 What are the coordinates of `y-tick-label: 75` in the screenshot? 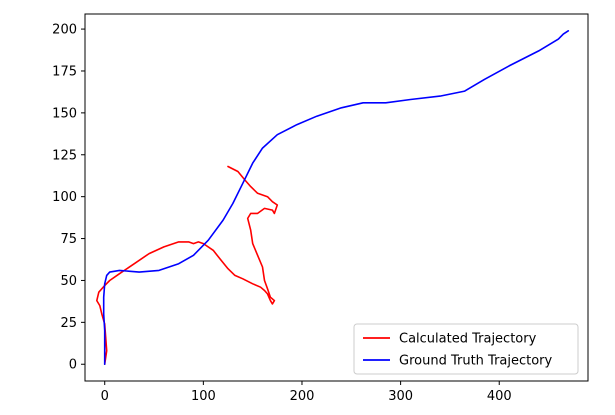 It's located at (68, 239).